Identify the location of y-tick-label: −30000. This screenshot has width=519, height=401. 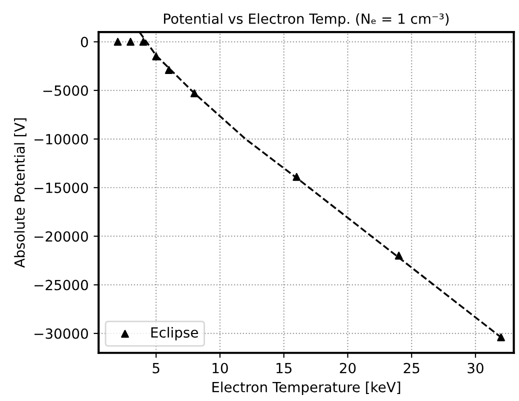
(61, 333).